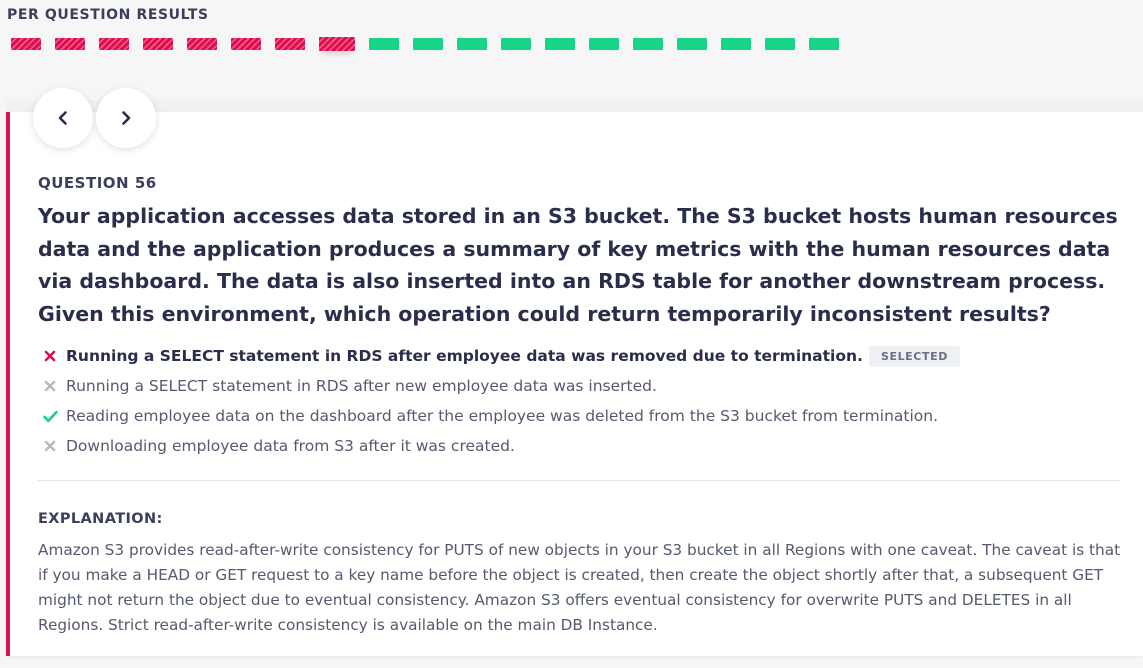 Image resolution: width=1143 pixels, height=668 pixels. I want to click on selected-badge: SELECTED, so click(914, 356).